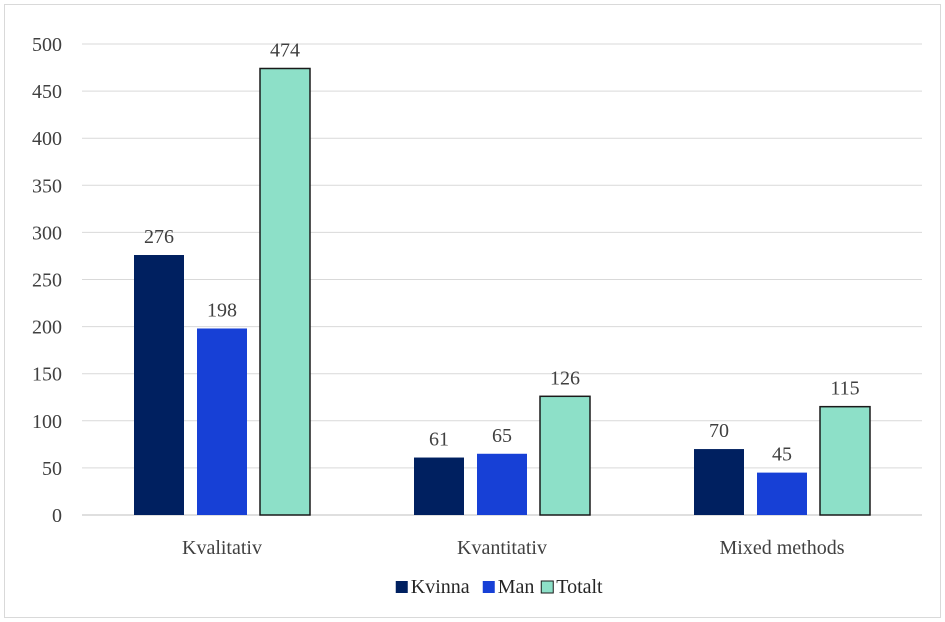  Describe the element at coordinates (502, 436) in the screenshot. I see `data-label: 65` at that location.